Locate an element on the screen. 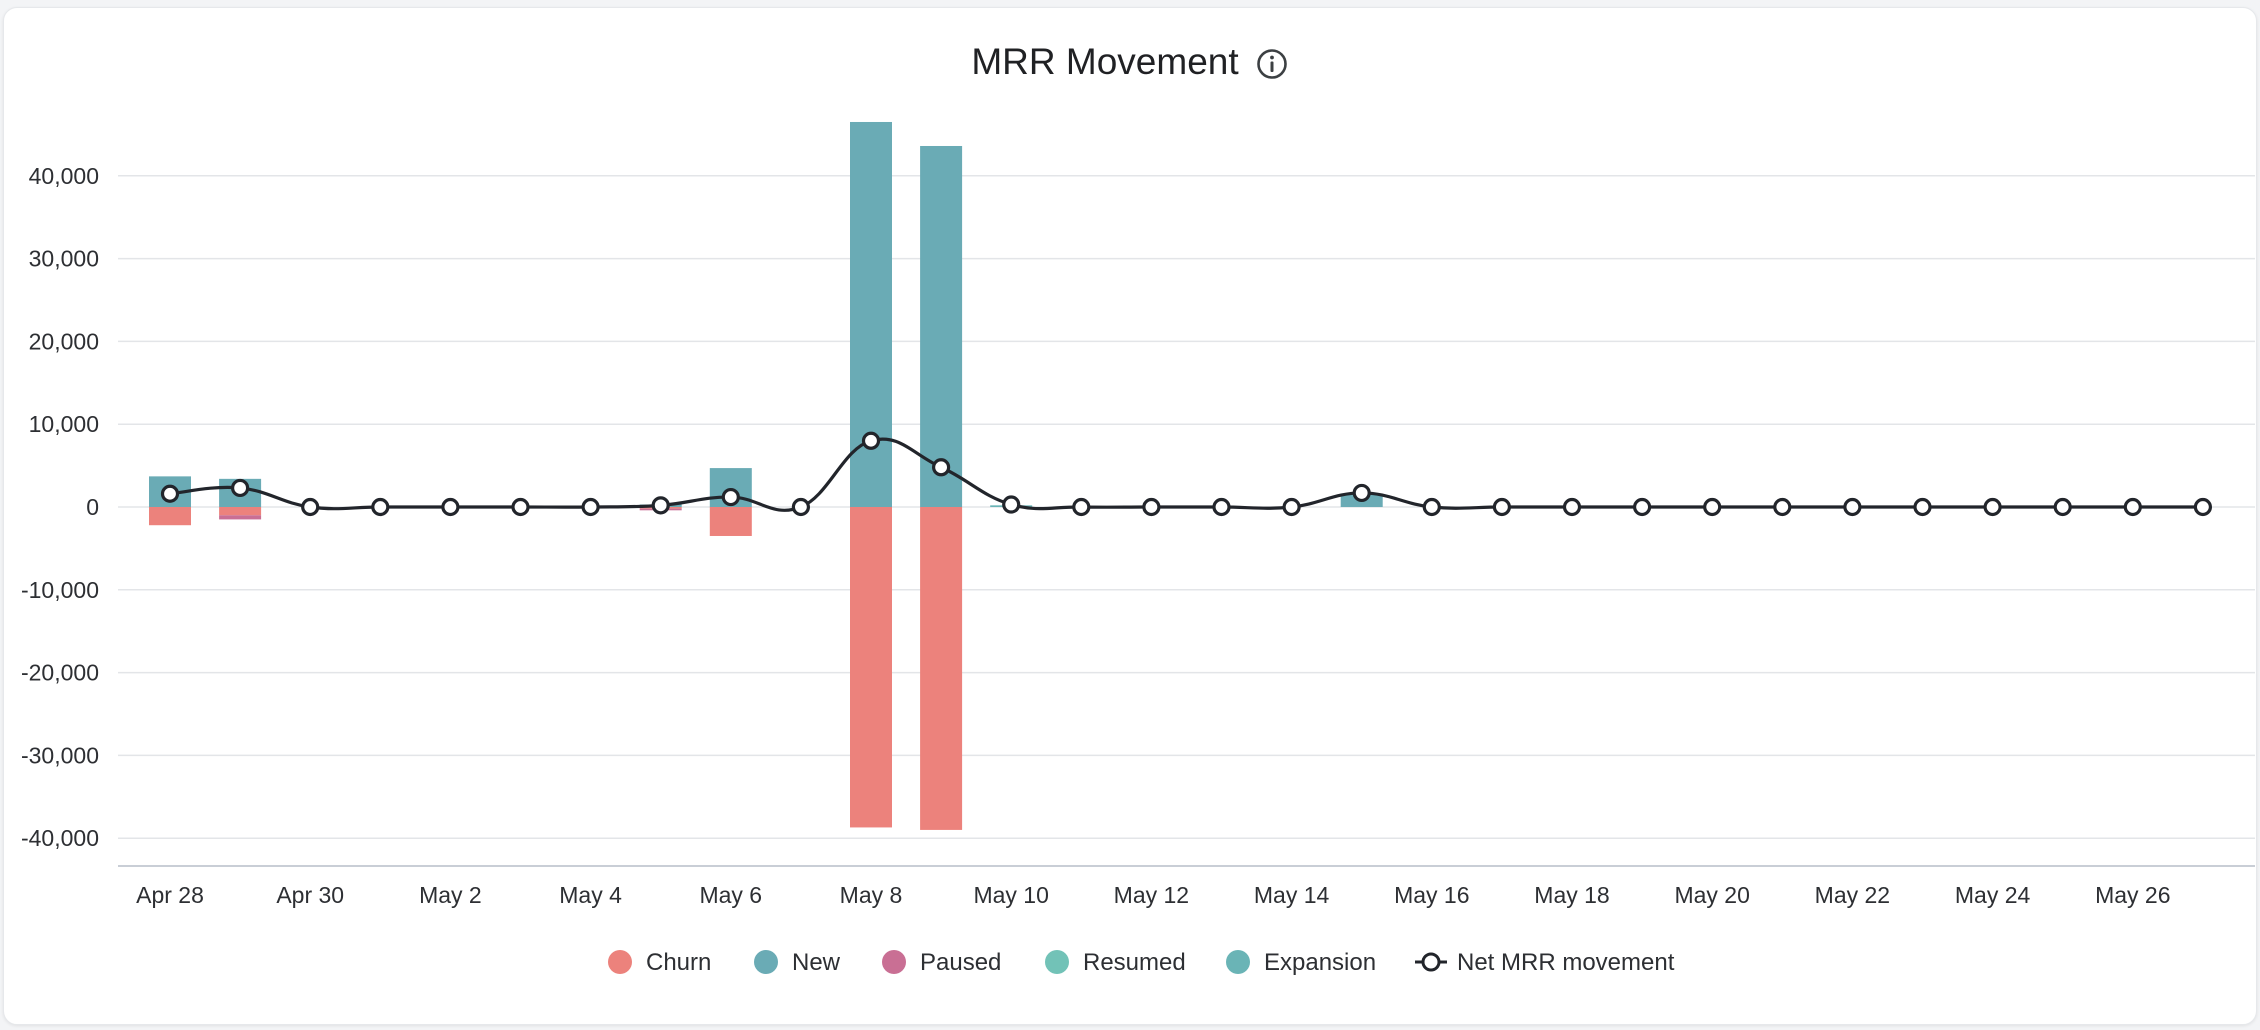 This screenshot has width=2260, height=1030. bar-new is located at coordinates (941, 326).